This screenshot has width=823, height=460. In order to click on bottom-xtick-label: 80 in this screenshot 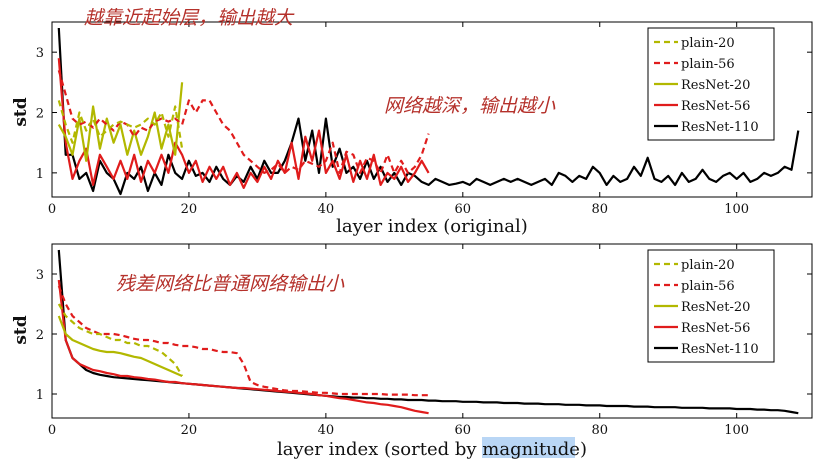, I will do `click(599, 430)`.